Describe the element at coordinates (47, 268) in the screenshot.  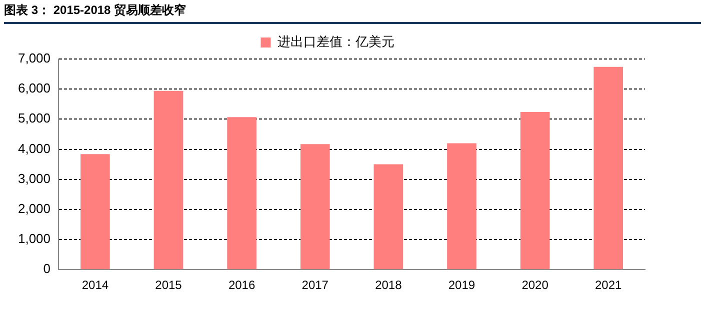
I see `y-tick-label: 0` at that location.